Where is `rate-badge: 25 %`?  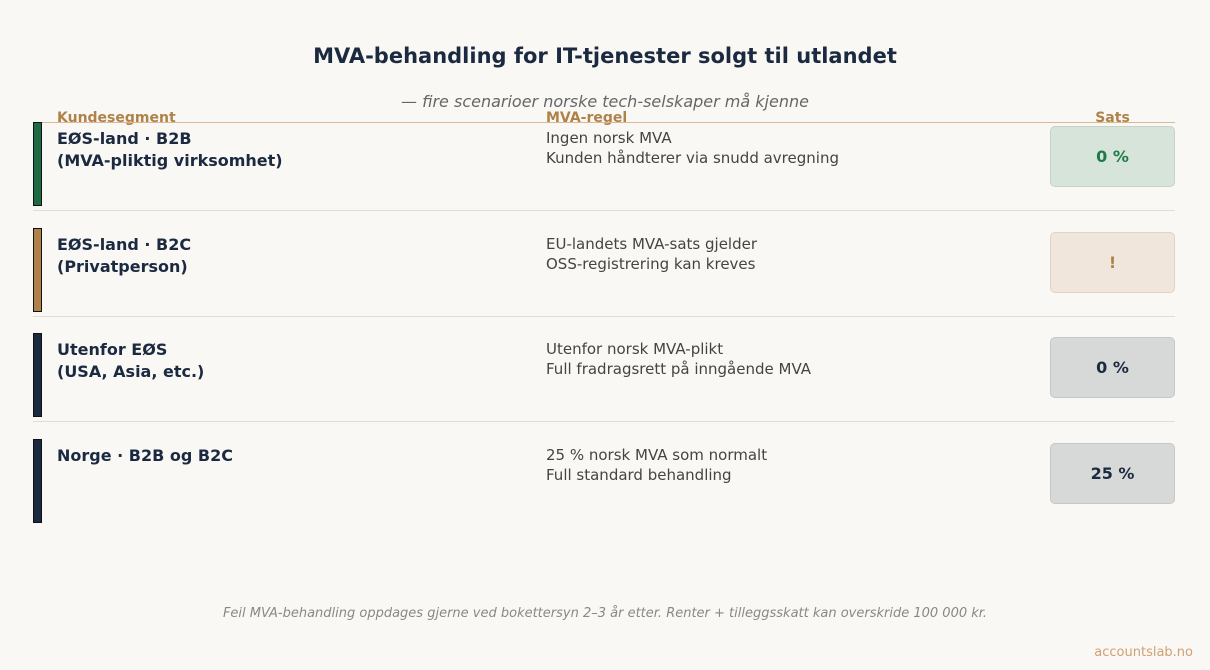
rate-badge: 25 % is located at coordinates (1112, 473).